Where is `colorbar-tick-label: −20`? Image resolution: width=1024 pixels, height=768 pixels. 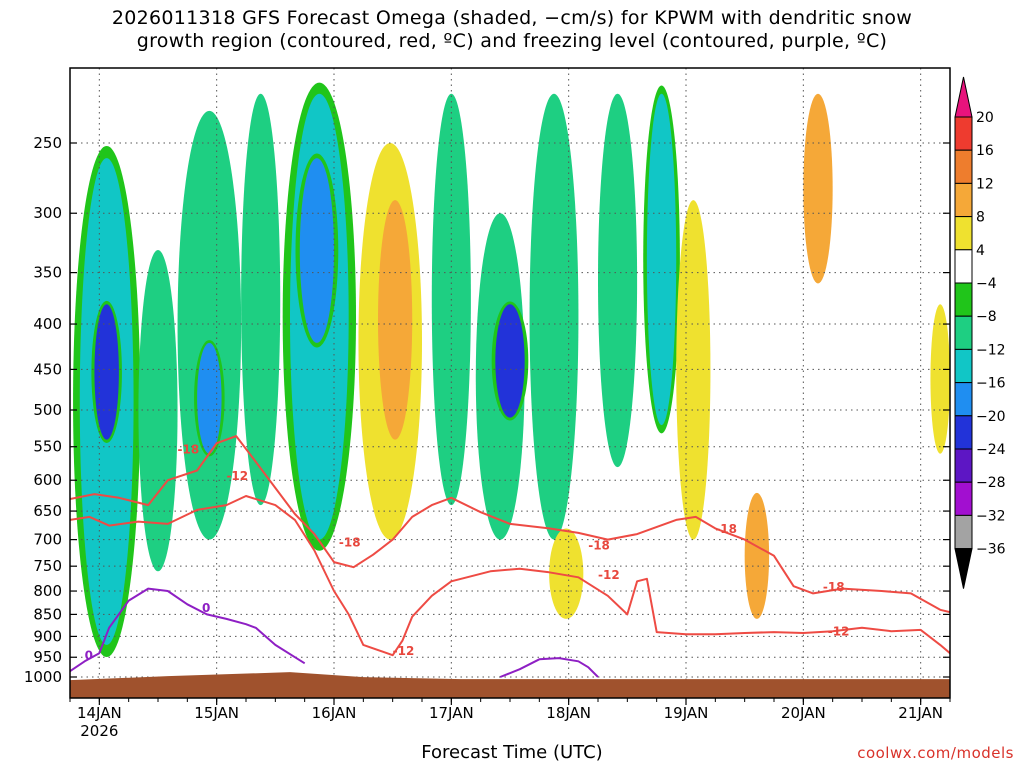
colorbar-tick-label: −20 is located at coordinates (991, 417).